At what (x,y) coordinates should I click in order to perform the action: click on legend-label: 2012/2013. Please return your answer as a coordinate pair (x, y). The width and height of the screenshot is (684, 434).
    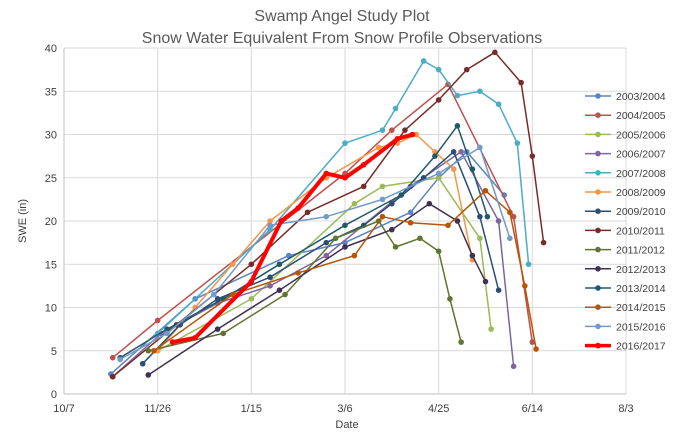
    Looking at the image, I should click on (641, 270).